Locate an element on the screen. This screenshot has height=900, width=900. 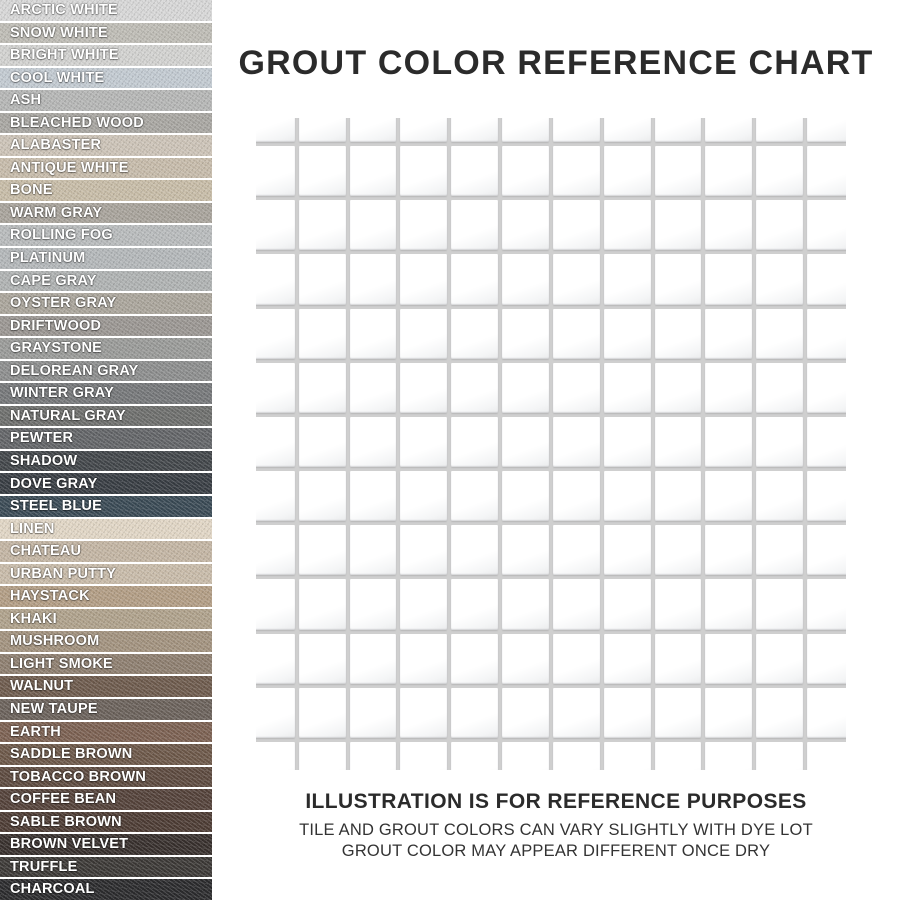
page-title: GROUT COLOR REFERENCE CHART is located at coordinates (556, 63).